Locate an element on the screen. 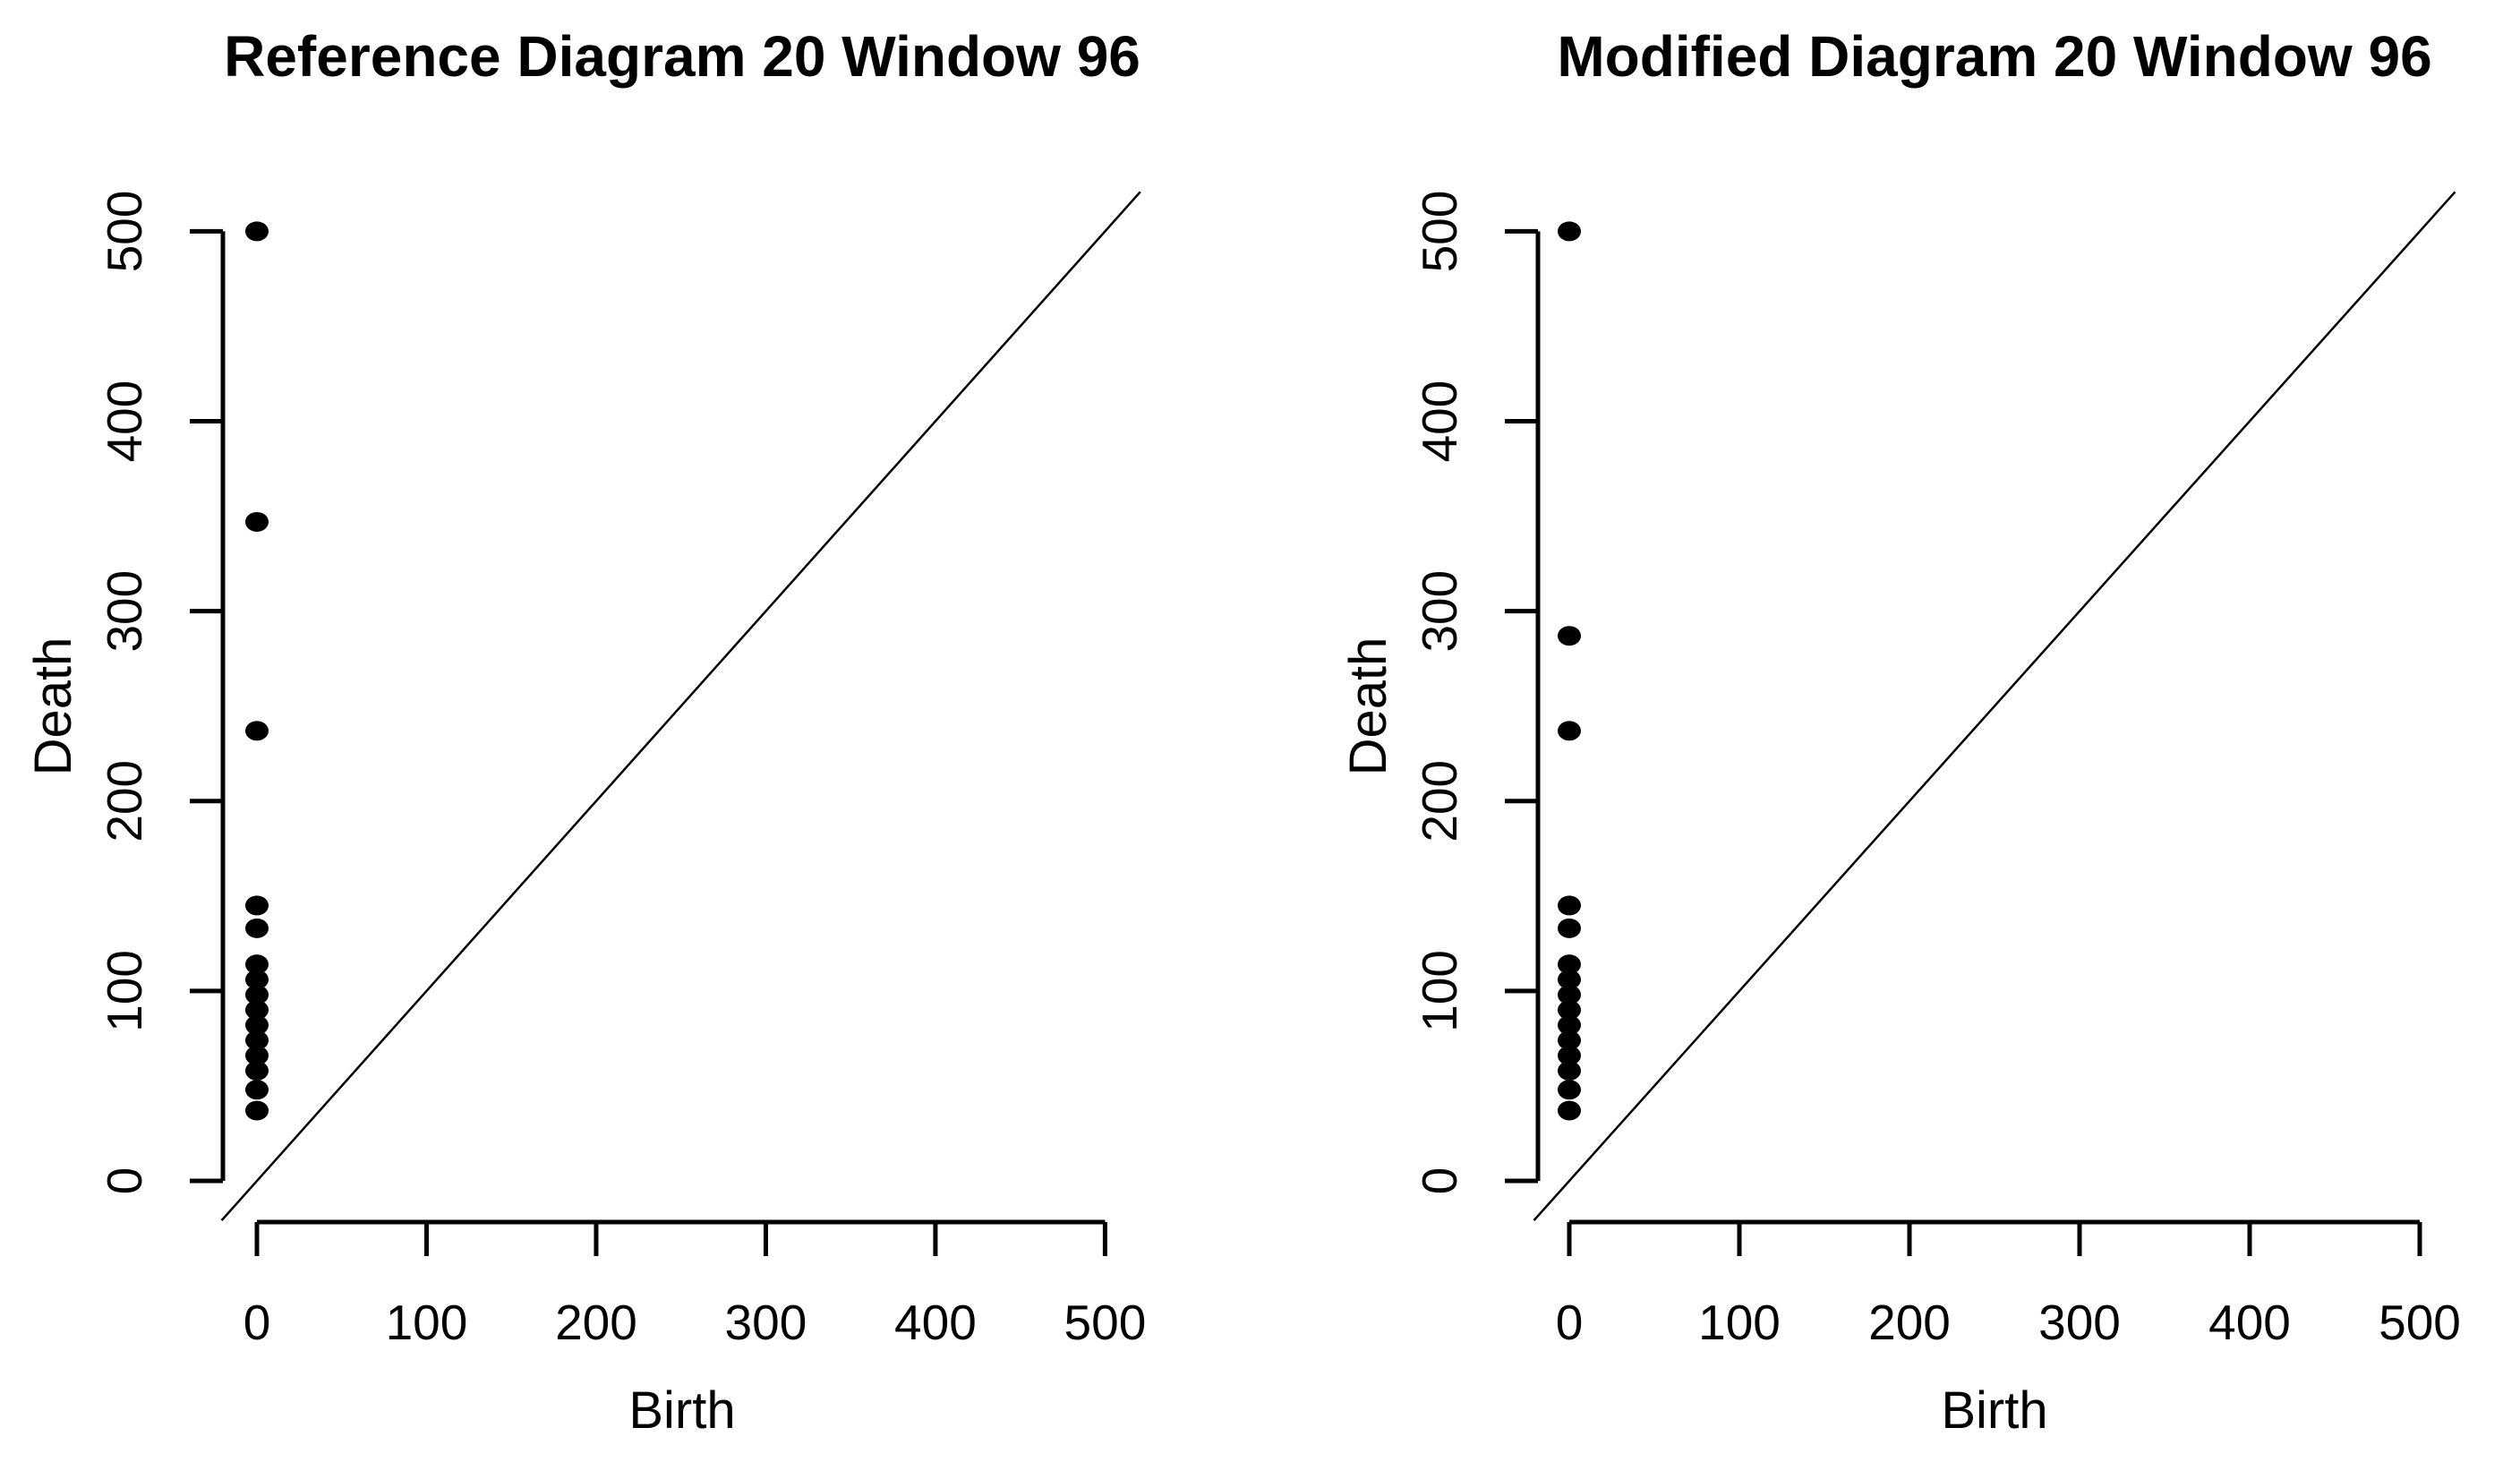 The image size is (2520, 1462). modified-diagram-title: Modified Diagram 20 Window 96 is located at coordinates (1995, 56).